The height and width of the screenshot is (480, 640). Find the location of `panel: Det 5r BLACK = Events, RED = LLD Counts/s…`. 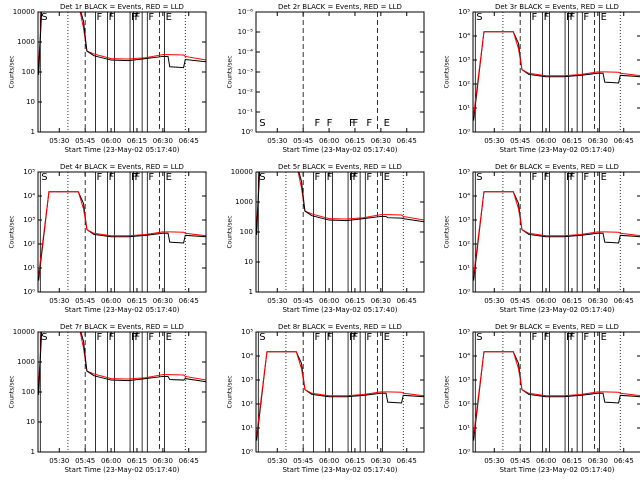

panel: Det 5r BLACK = Events, RED = LLD Counts/s… is located at coordinates (326, 238).